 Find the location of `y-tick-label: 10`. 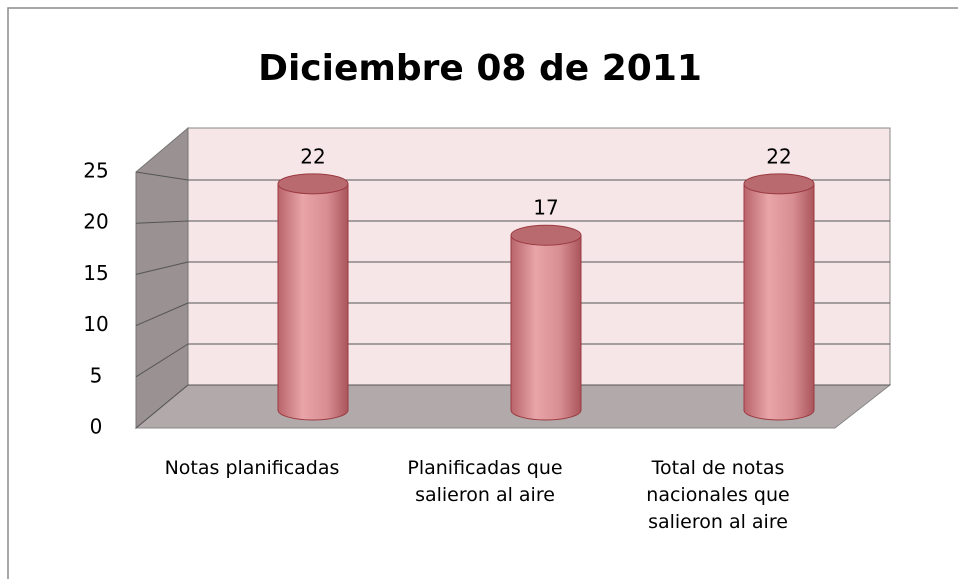

y-tick-label: 10 is located at coordinates (95, 324).